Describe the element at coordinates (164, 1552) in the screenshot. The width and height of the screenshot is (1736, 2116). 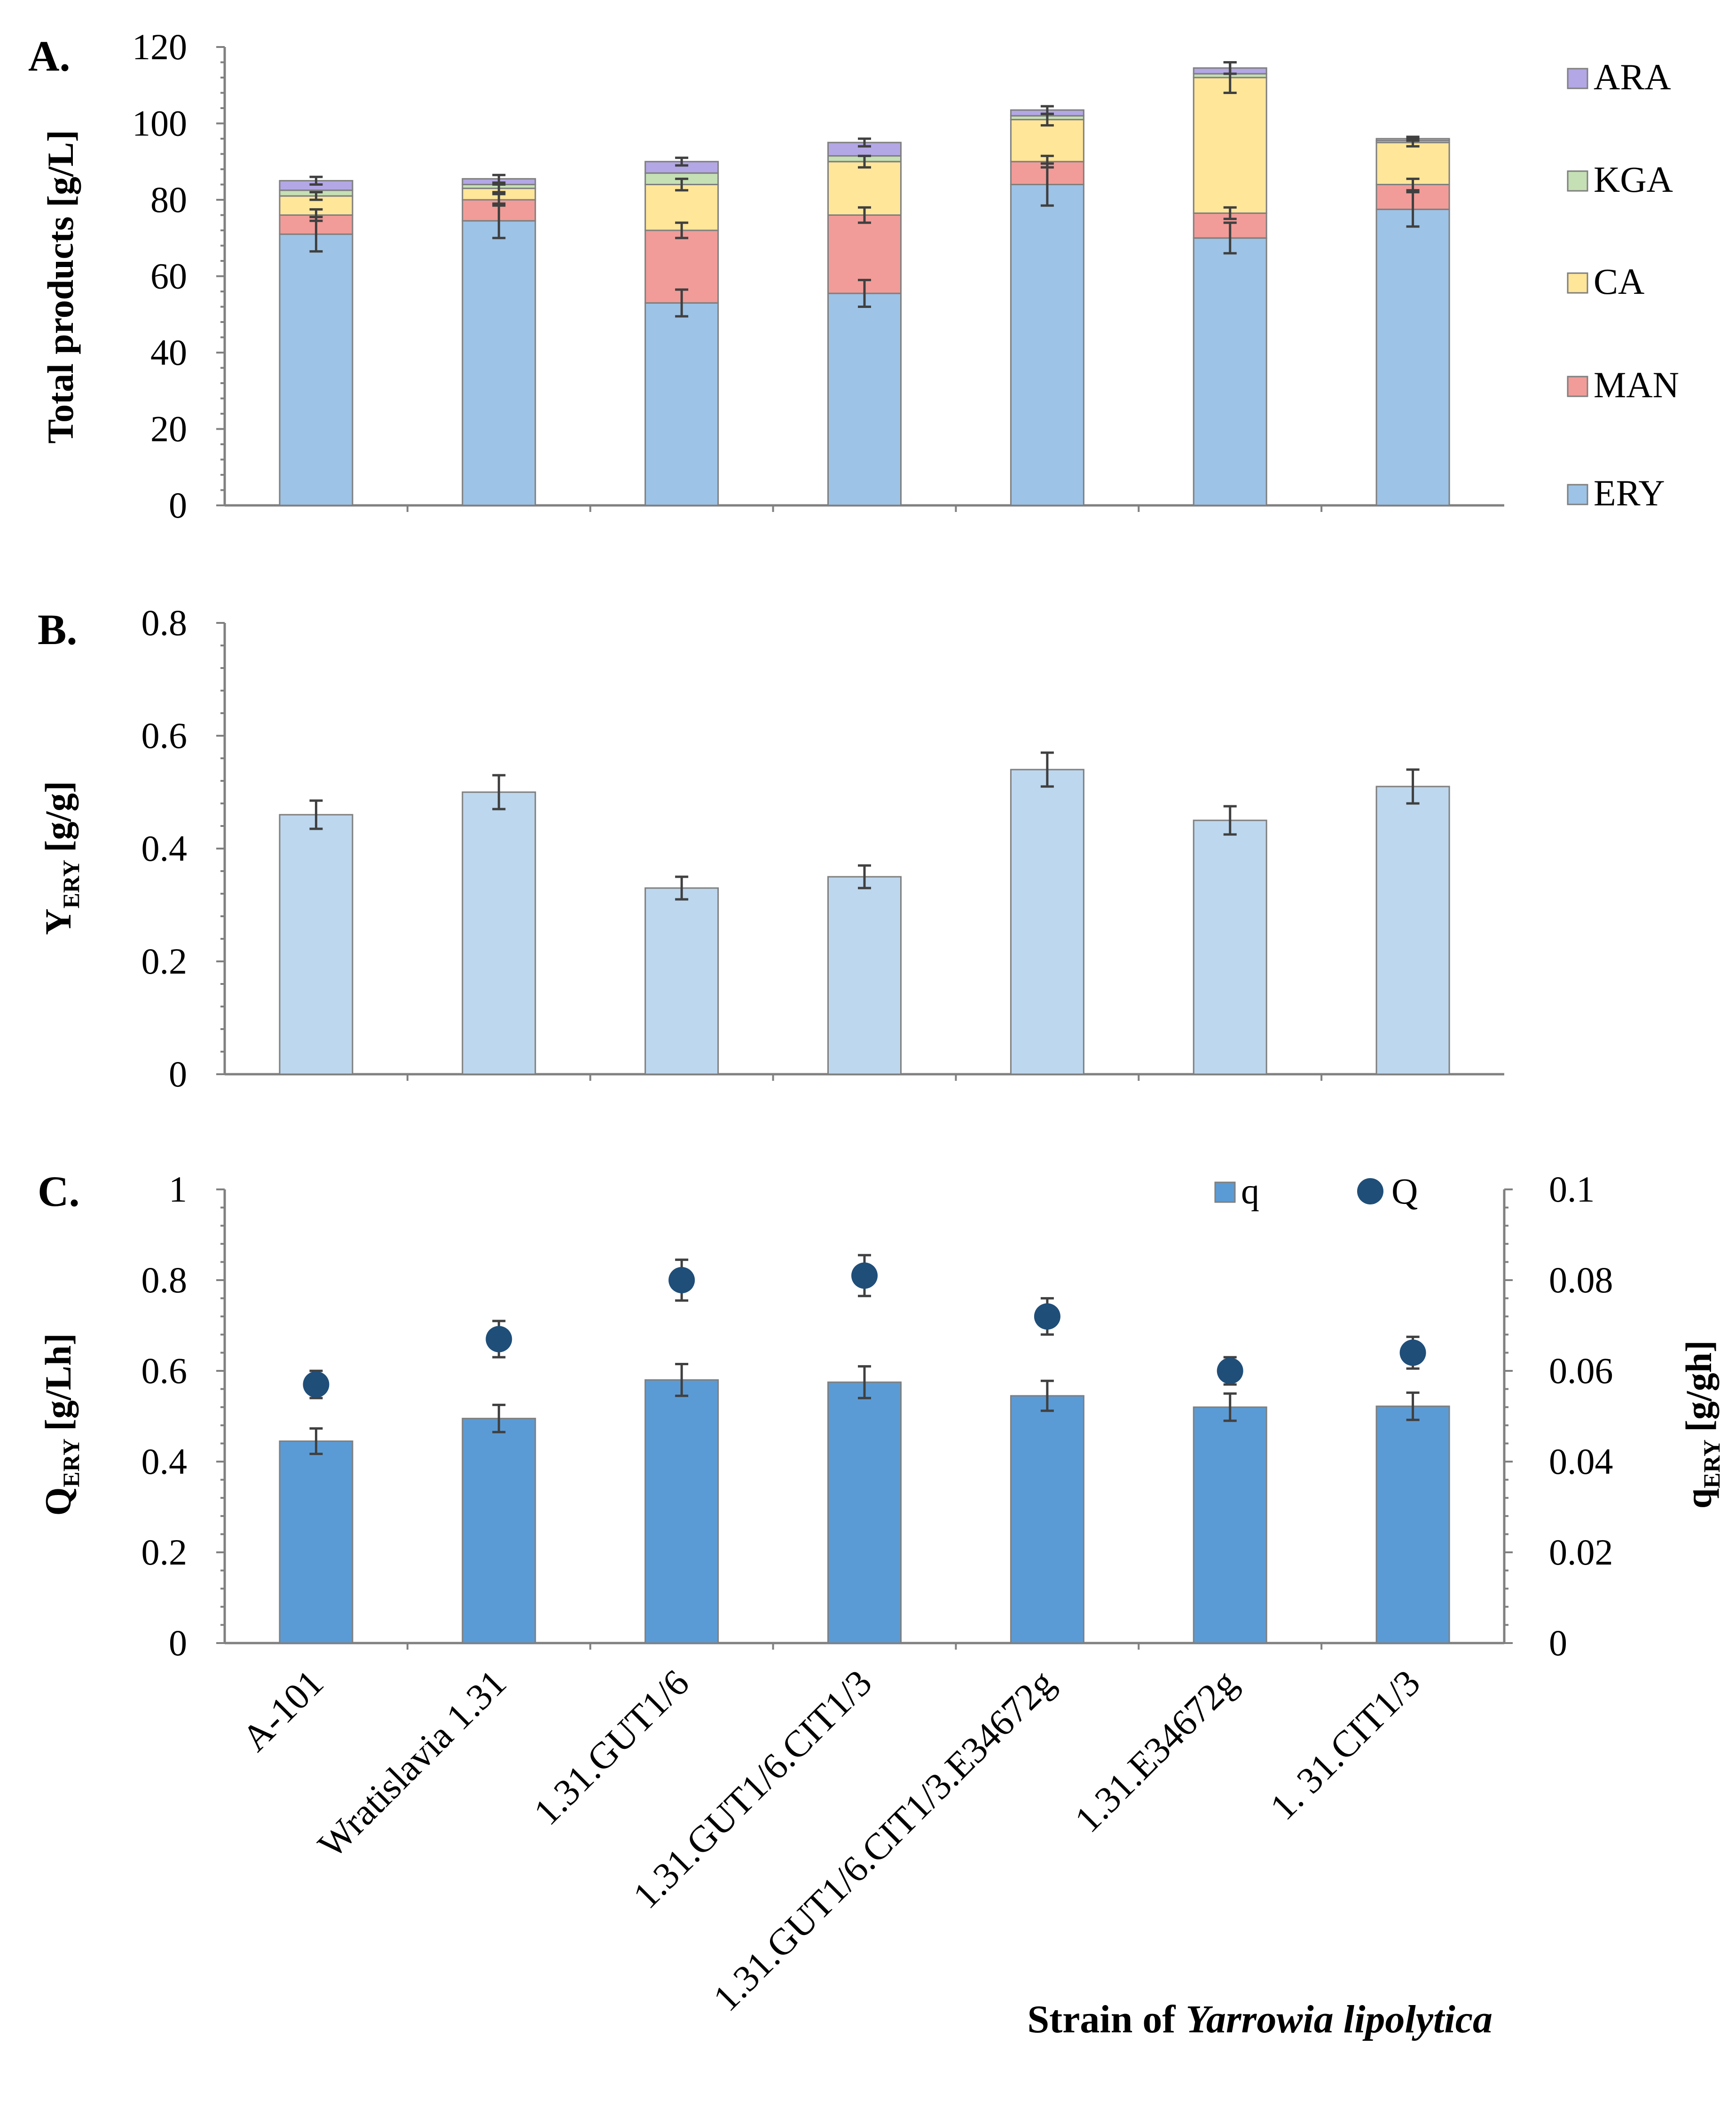
I see `panel-c-y-tick-label: 0.2` at that location.